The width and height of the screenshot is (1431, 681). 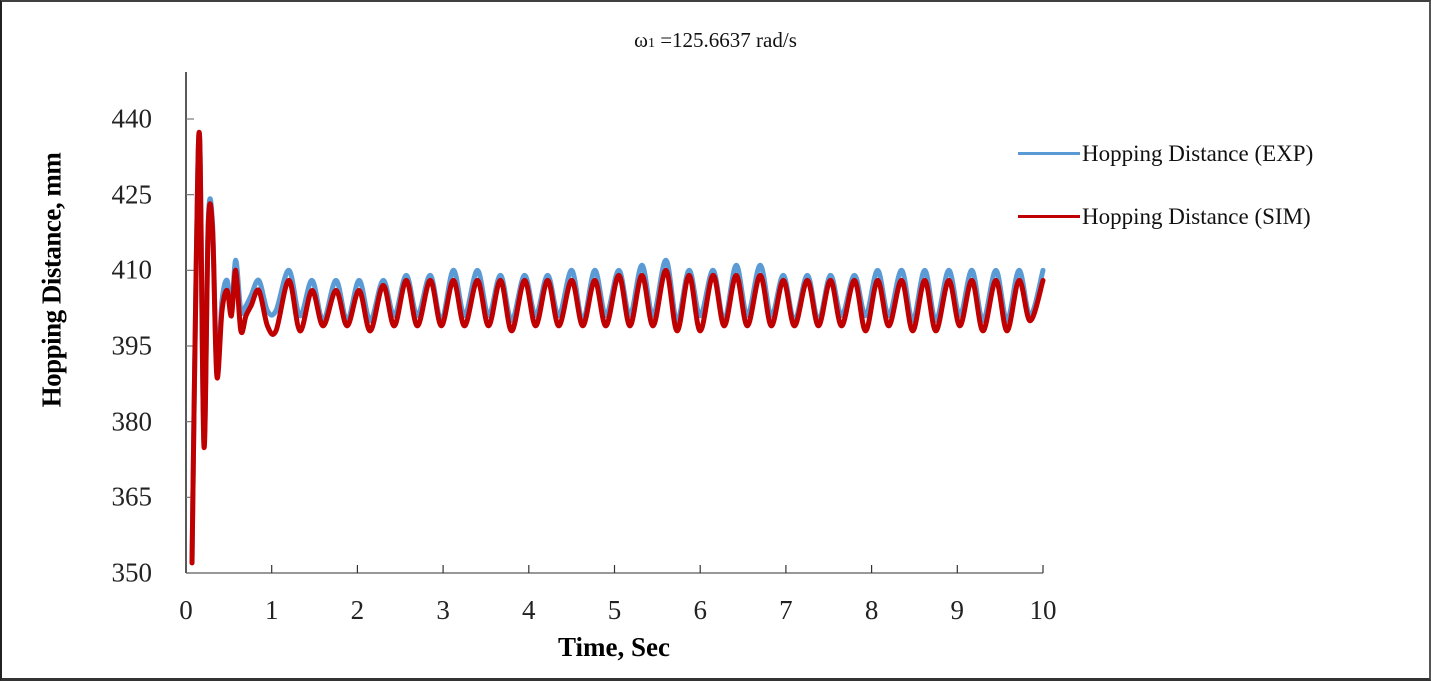 I want to click on legend-item-exp: Hopping Distance (EXP), so click(x=1165, y=153).